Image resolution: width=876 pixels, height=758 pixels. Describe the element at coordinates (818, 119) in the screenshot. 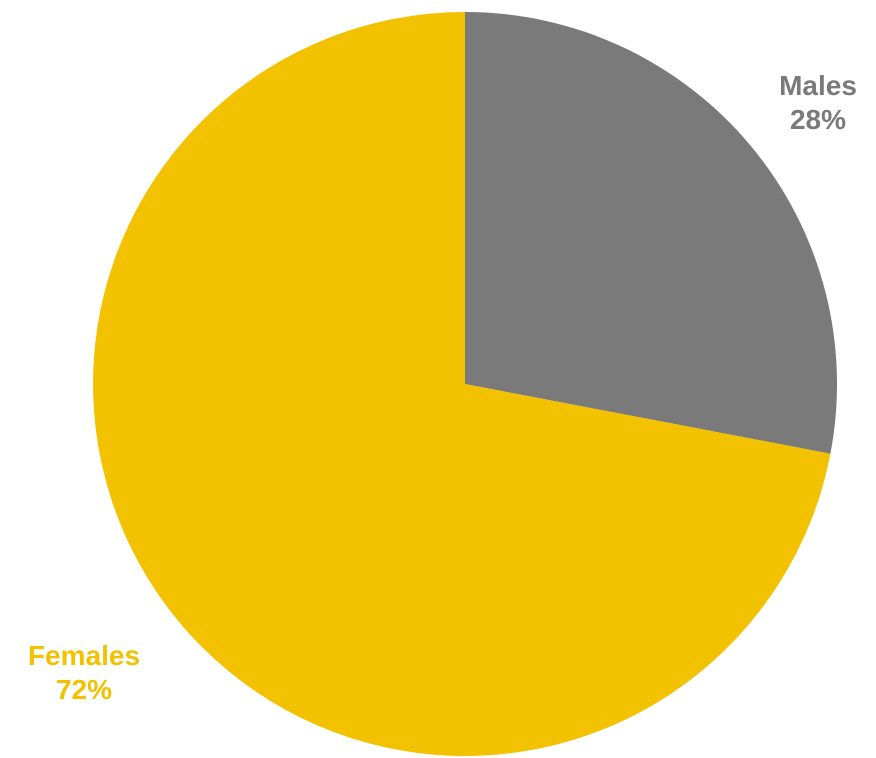

I see `data-label-value: 28%` at that location.